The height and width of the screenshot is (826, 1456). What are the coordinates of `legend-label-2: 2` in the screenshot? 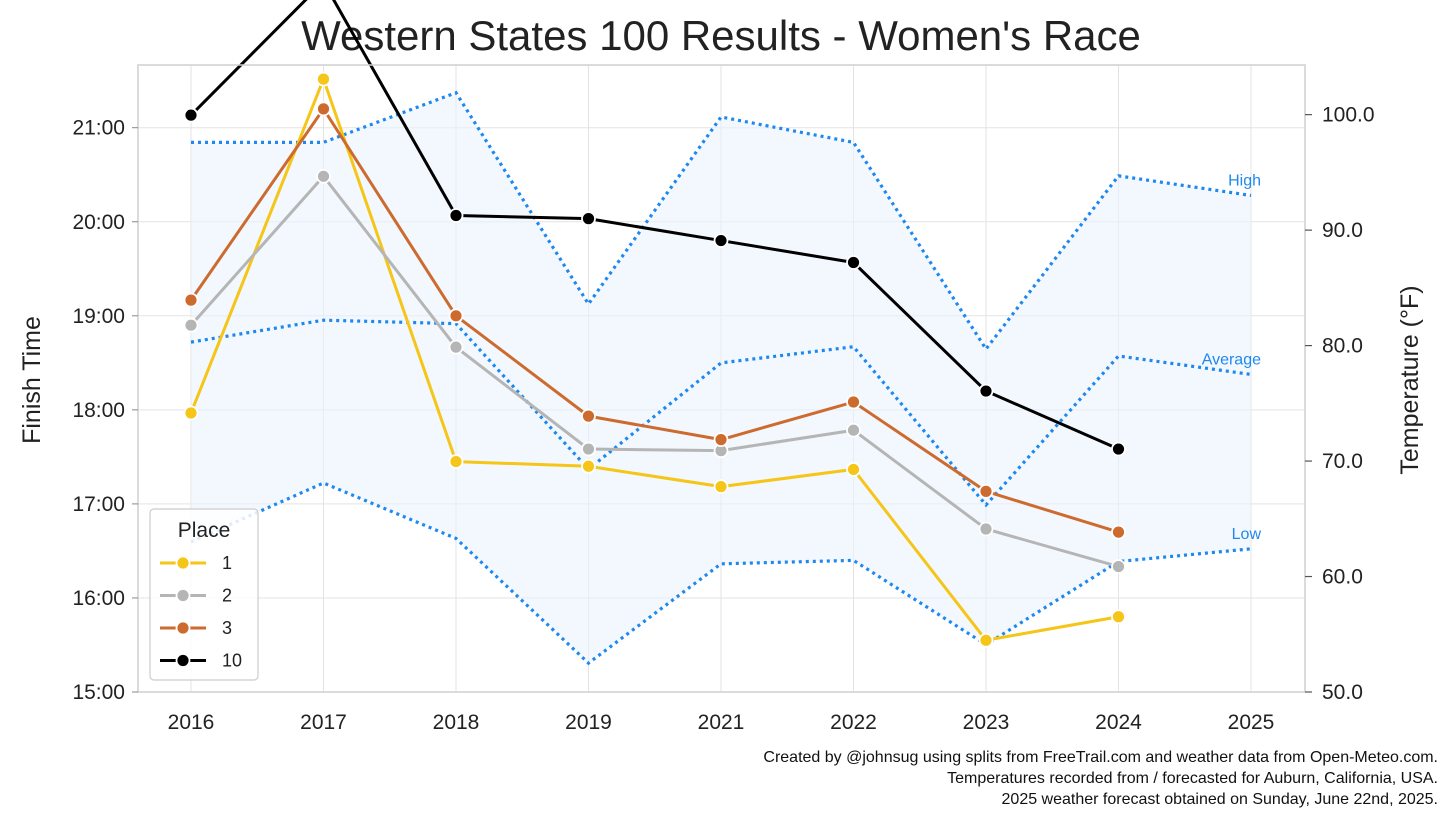 It's located at (227, 596).